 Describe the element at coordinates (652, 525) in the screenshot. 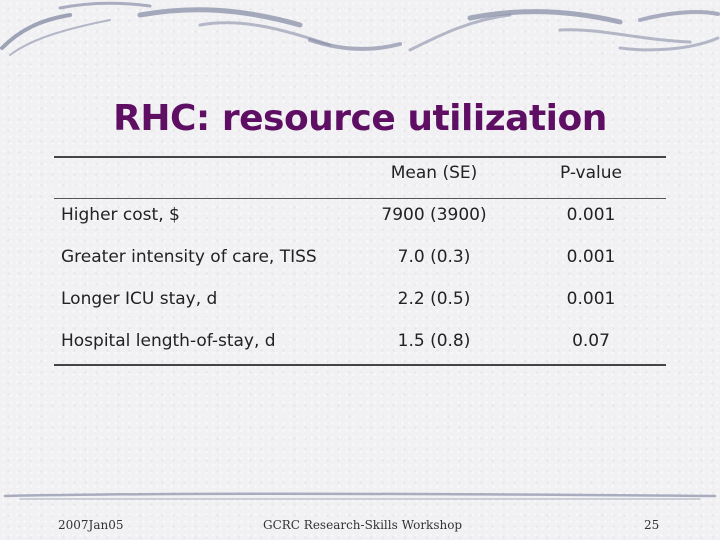

I see `slide-number: 25` at that location.